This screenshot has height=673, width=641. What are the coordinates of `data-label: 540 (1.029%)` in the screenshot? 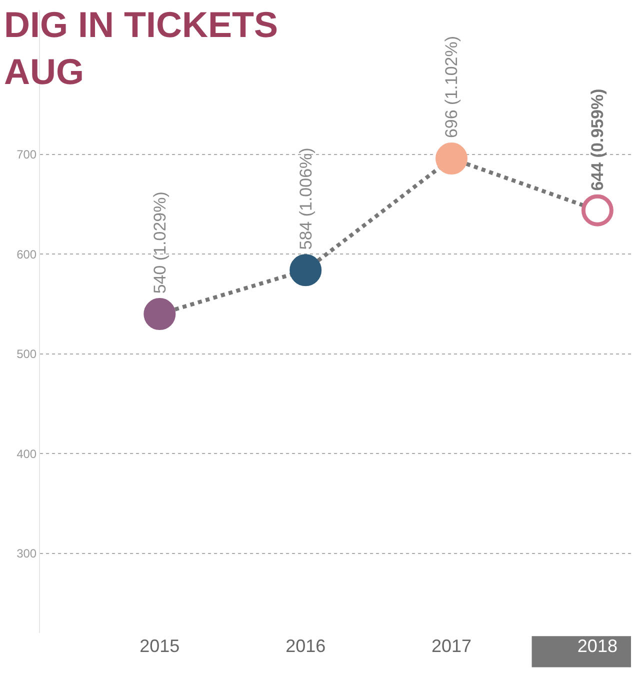 It's located at (160, 243).